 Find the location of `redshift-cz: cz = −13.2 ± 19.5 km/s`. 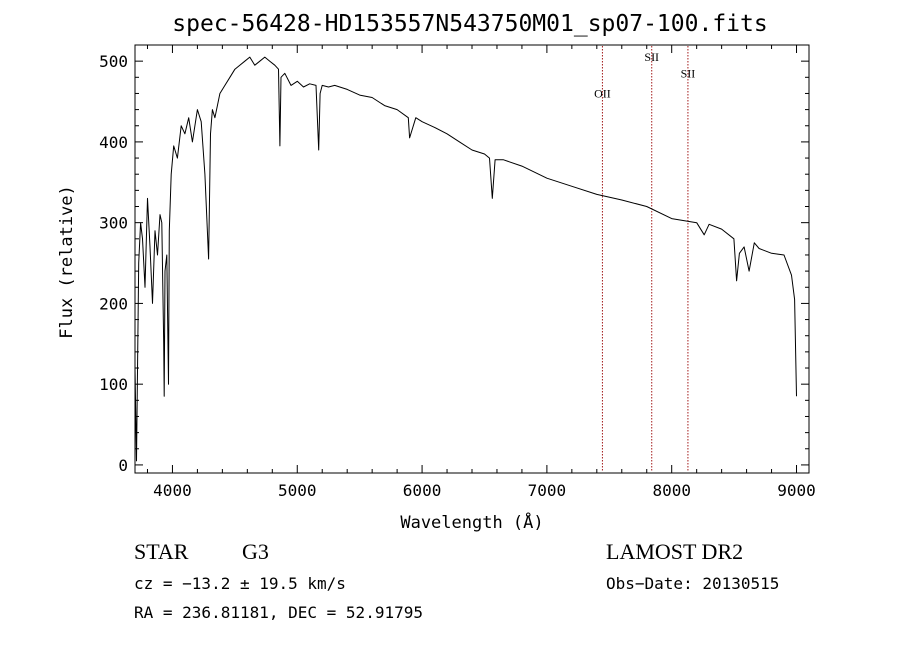

redshift-cz: cz = −13.2 ± 19.5 km/s is located at coordinates (240, 583).